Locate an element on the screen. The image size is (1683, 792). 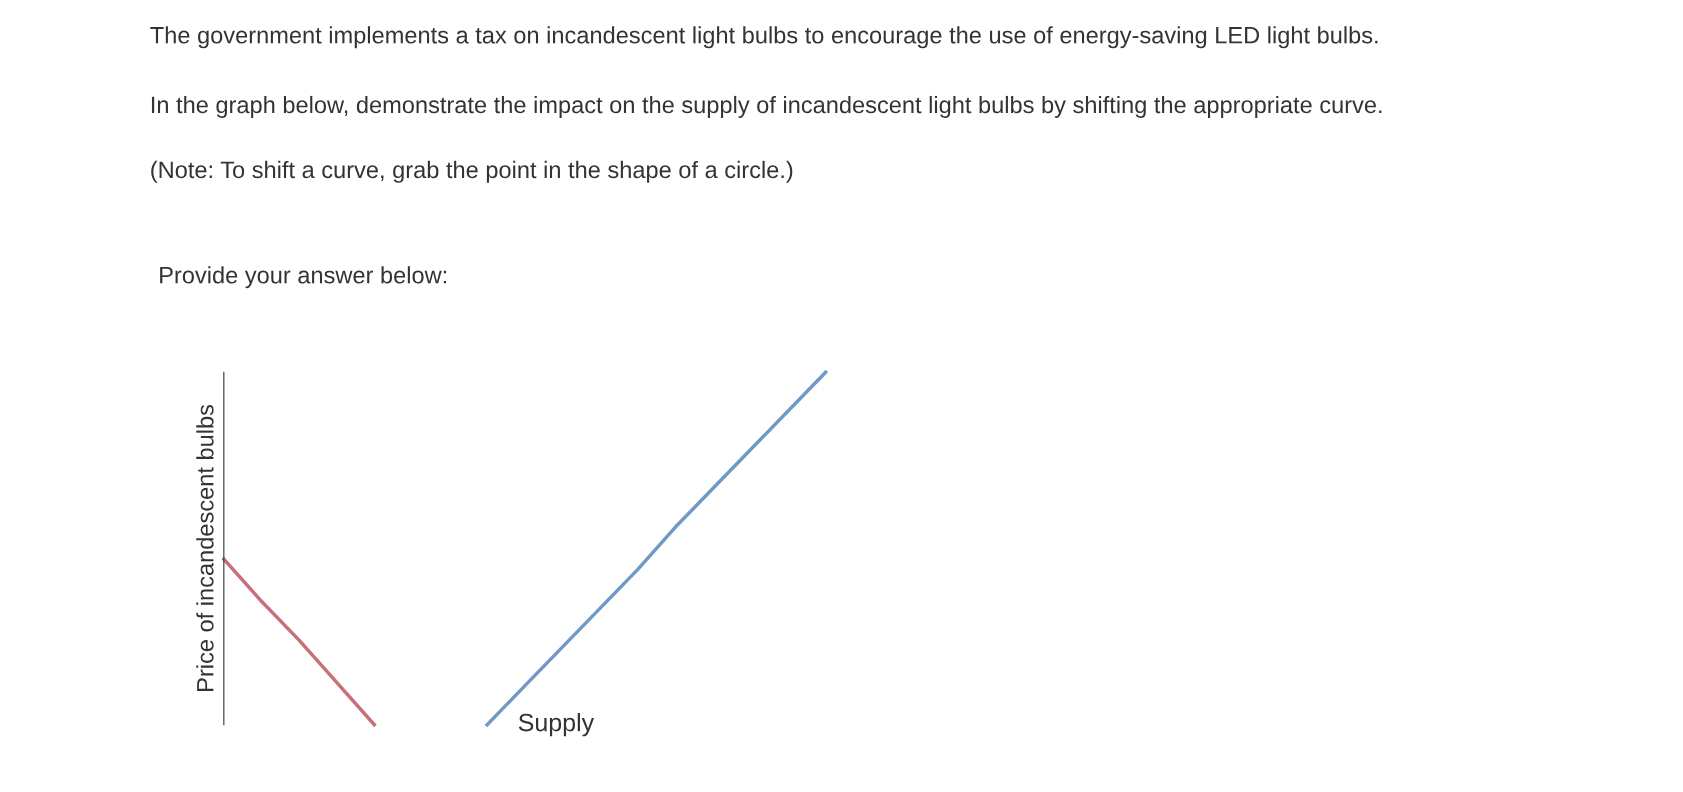
chart-subtitle: In the graph below, demonstrate the impact on the supply of incandescent light bulbs by shifting the appropriate curve. is located at coordinates (766, 106).